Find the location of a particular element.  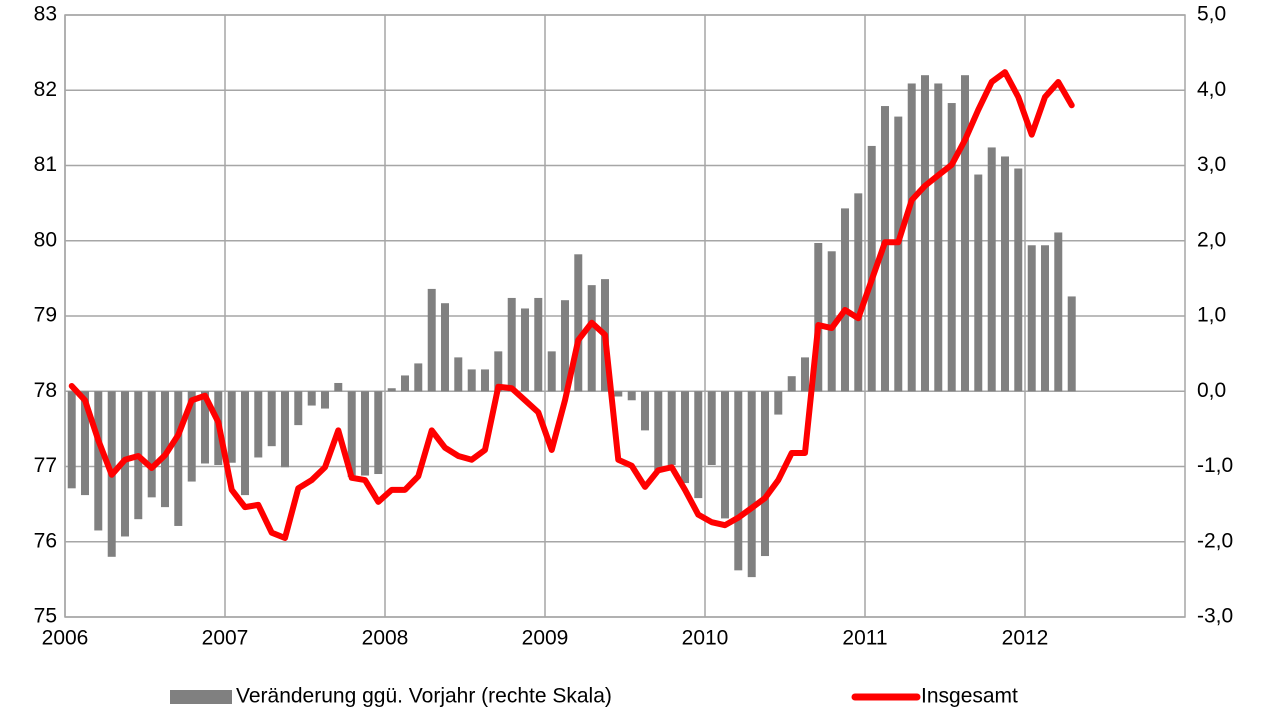

y-tick-label: 83 is located at coordinates (45, 14).